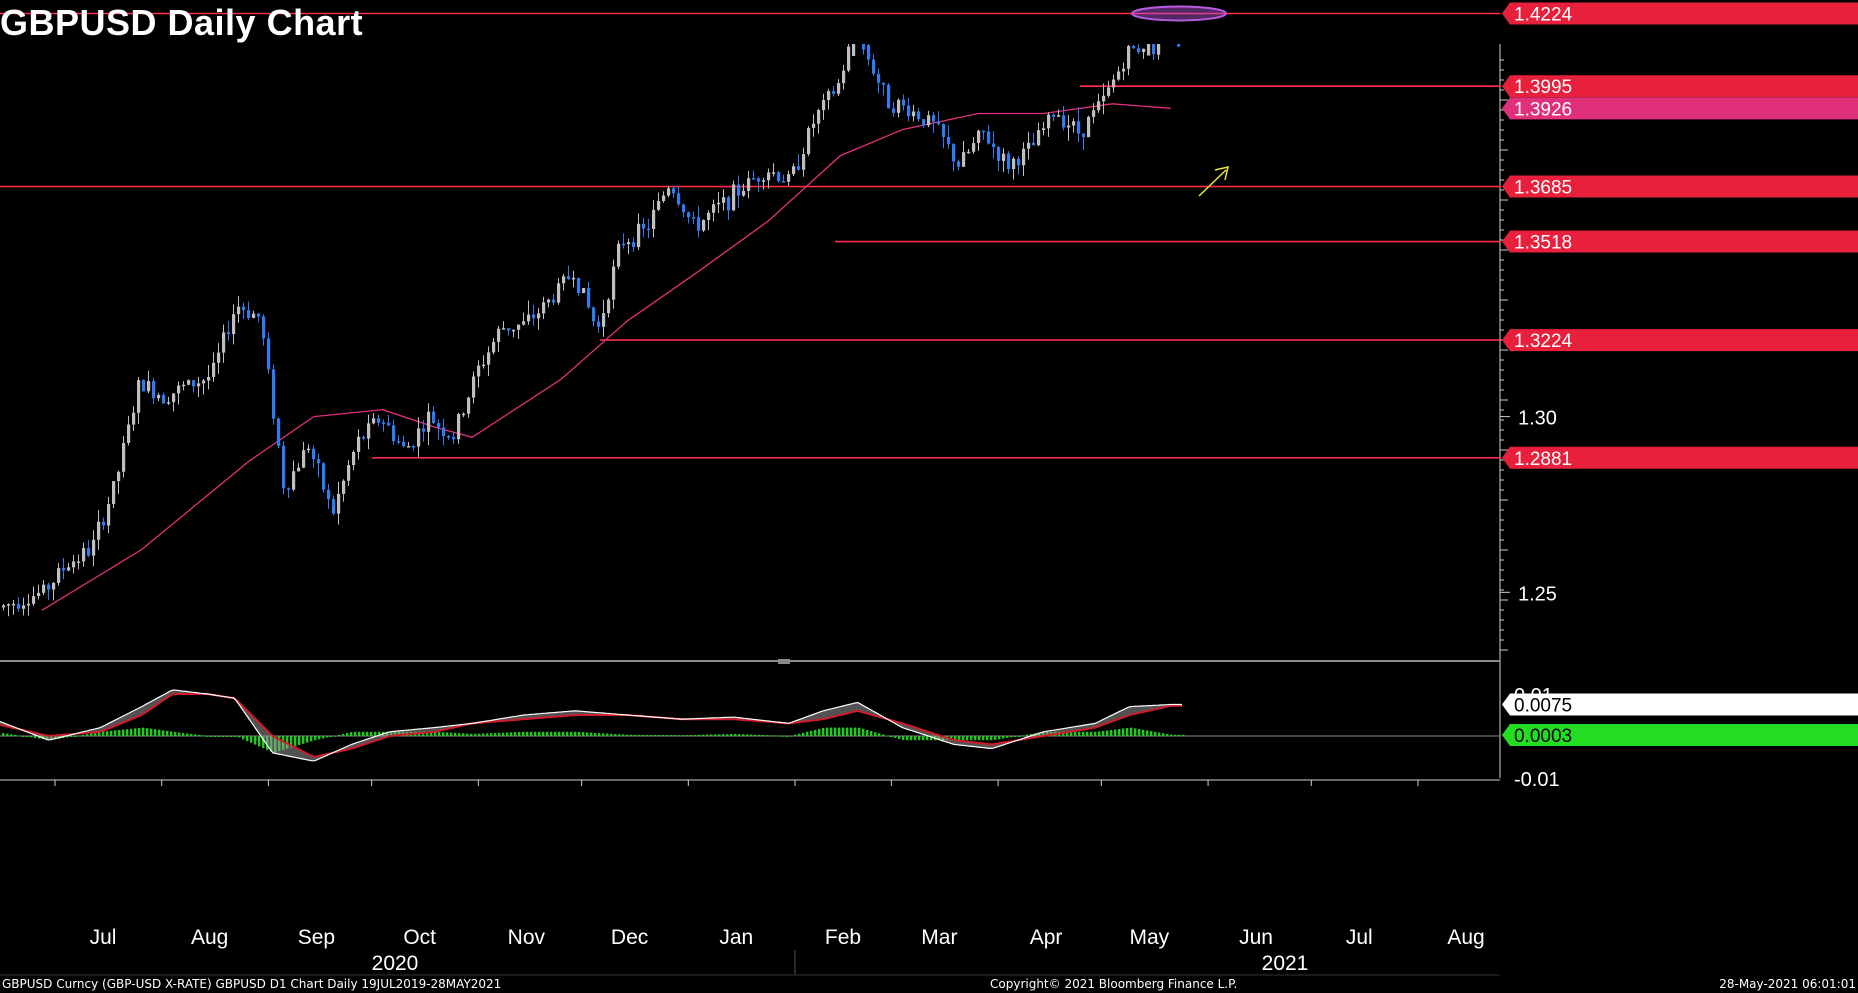 This screenshot has height=993, width=1858. What do you see at coordinates (1680, 241) in the screenshot?
I see `level-price-label-bg` at bounding box center [1680, 241].